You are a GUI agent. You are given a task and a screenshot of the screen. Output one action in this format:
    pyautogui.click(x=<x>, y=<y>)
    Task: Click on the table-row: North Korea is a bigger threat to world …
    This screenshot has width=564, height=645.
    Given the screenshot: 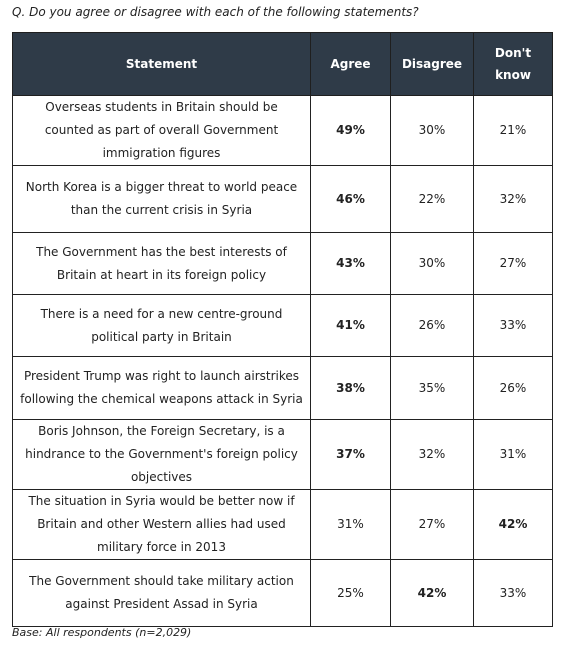 What is the action you would take?
    pyautogui.click(x=282, y=199)
    